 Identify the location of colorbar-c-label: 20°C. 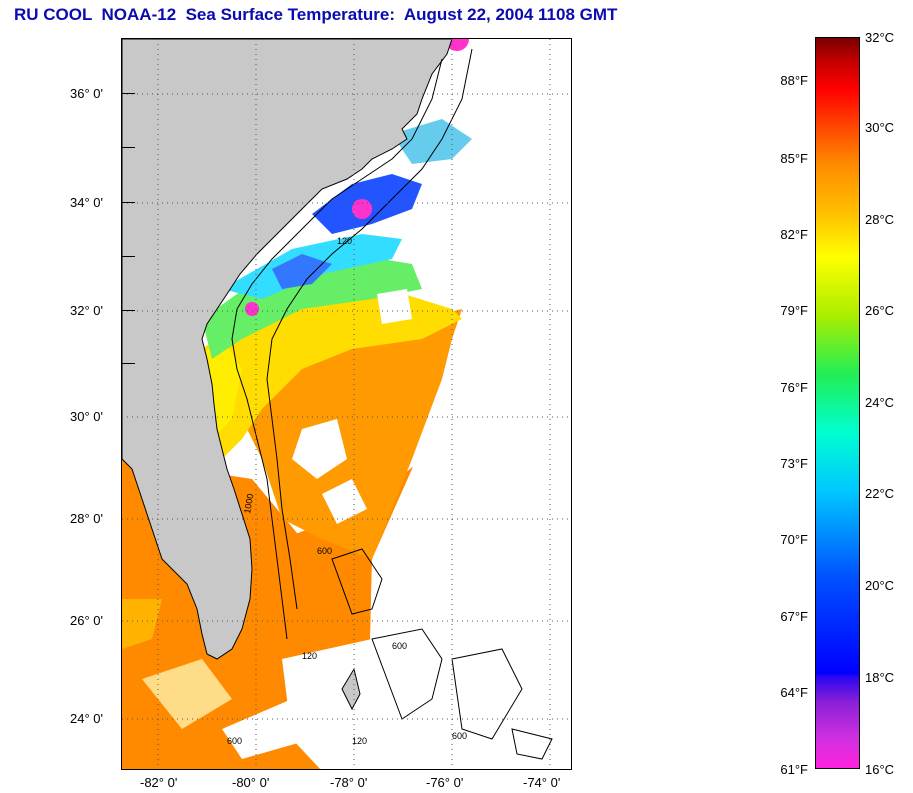
(880, 585).